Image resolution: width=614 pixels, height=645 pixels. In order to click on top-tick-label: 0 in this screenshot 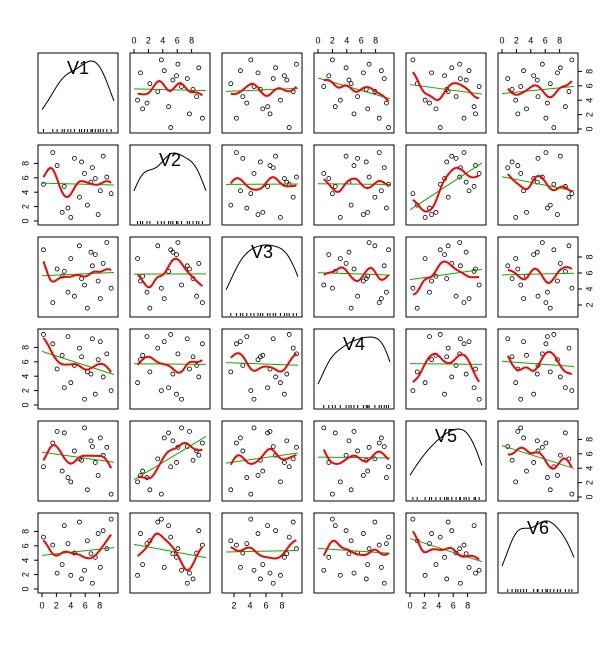, I will do `click(317, 40)`.